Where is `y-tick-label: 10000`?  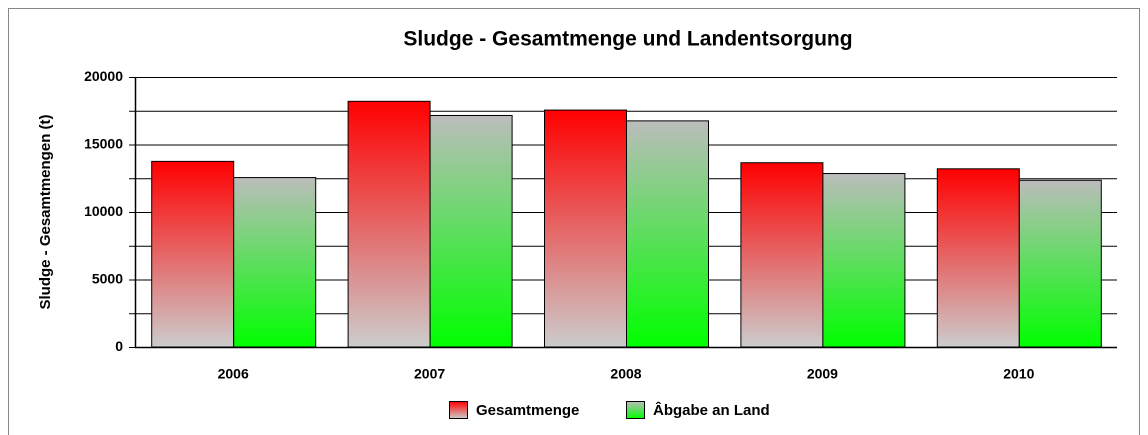 y-tick-label: 10000 is located at coordinates (103, 211).